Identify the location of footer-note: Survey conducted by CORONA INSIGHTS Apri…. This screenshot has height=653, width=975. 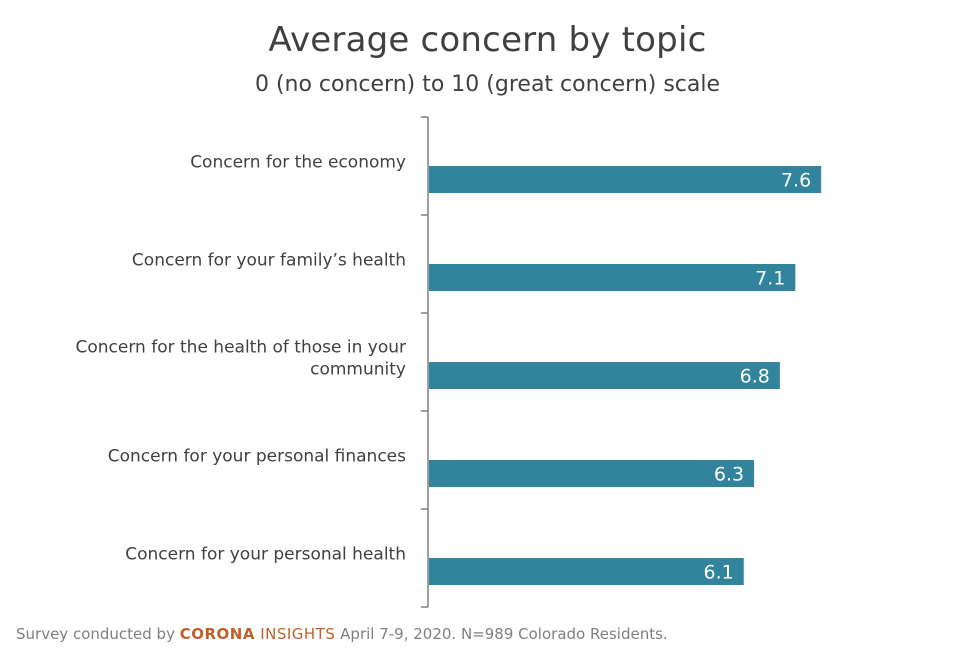
(342, 634).